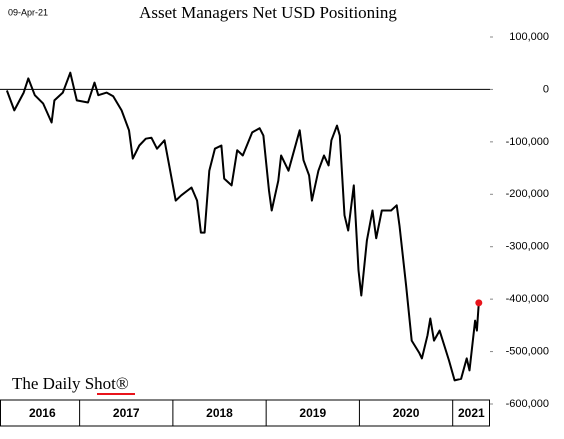 Image resolution: width=564 pixels, height=439 pixels. What do you see at coordinates (479, 303) in the screenshot?
I see `last-point` at bounding box center [479, 303].